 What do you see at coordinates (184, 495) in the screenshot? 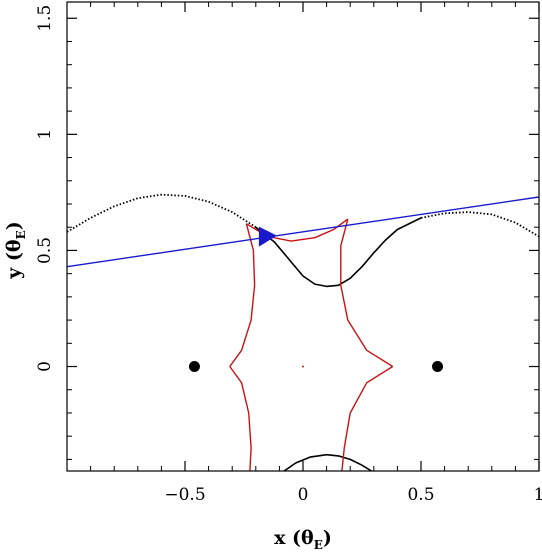
I see `x-tick-label: −0.5` at bounding box center [184, 495].